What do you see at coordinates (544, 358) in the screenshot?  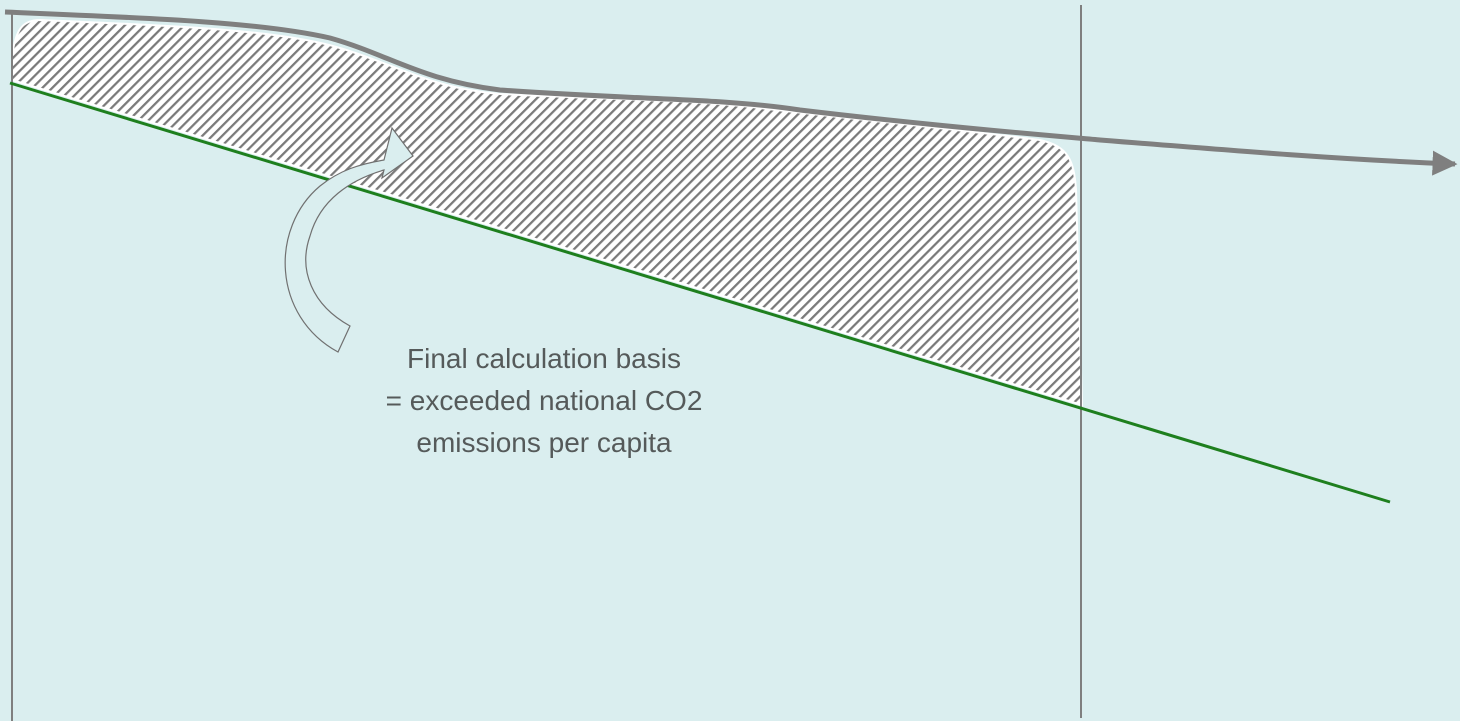 I see `annotation-line-1: Final calculation basis` at bounding box center [544, 358].